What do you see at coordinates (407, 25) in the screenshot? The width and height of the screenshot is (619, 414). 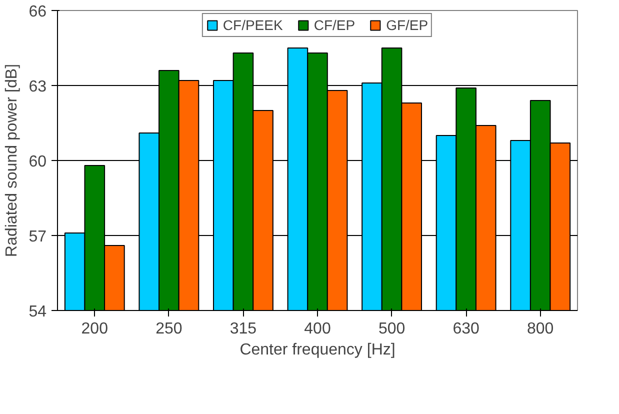 I see `legend-label: GF/EP` at bounding box center [407, 25].